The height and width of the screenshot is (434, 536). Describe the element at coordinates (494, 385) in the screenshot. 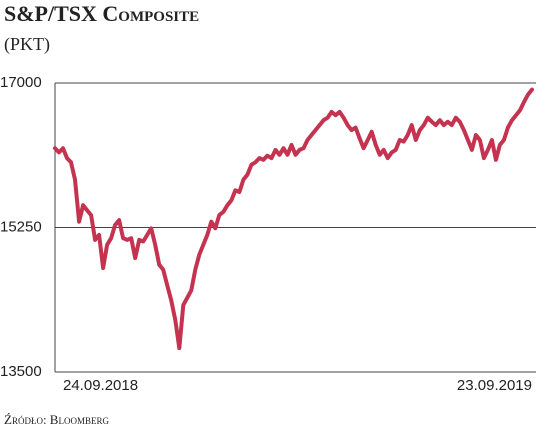

I see `x-tick-label: 23.09.2019` at that location.